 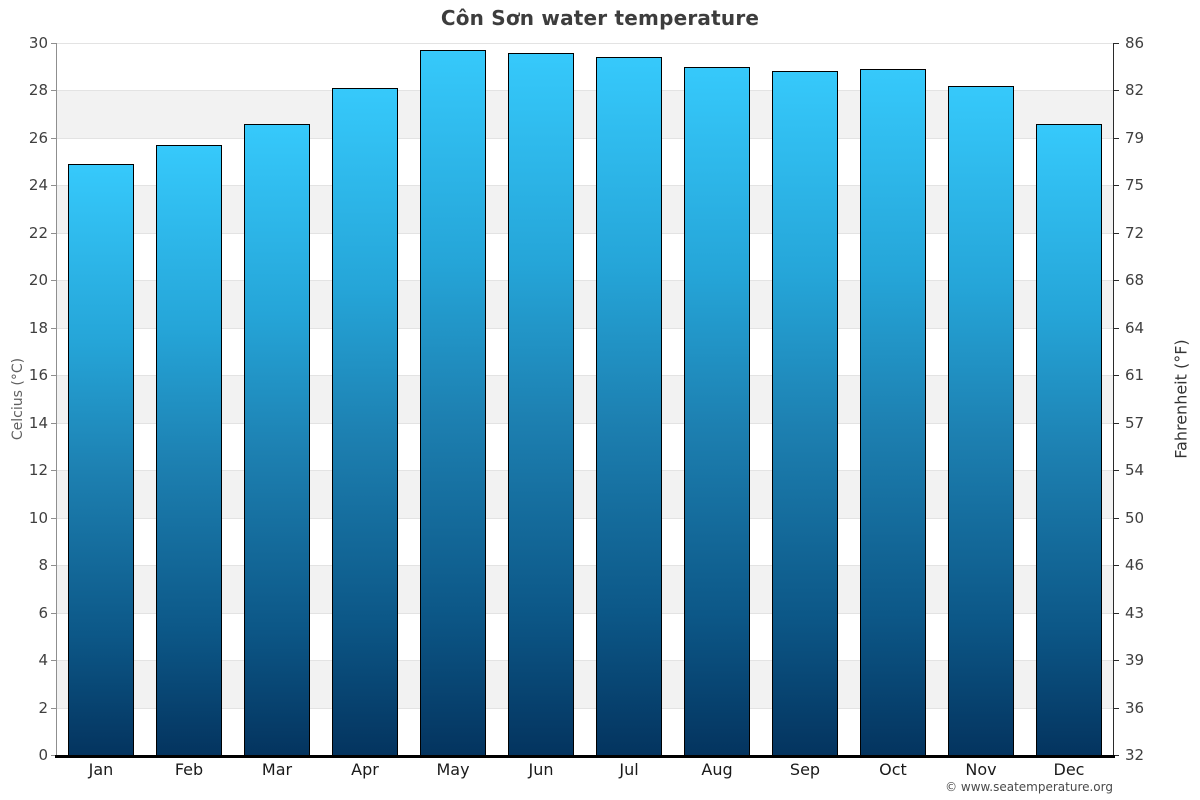 What do you see at coordinates (1135, 232) in the screenshot?
I see `fahrenheit-tick-label: 72` at bounding box center [1135, 232].